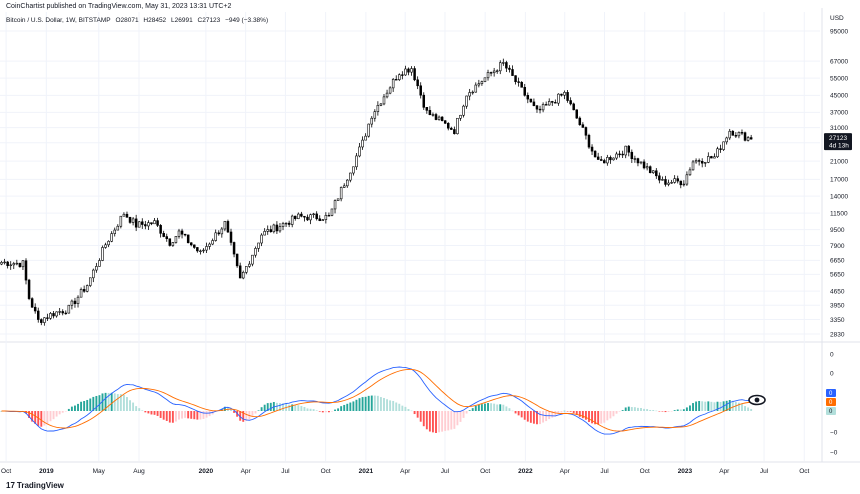  I want to click on time-tick-label: Oct, so click(804, 471).